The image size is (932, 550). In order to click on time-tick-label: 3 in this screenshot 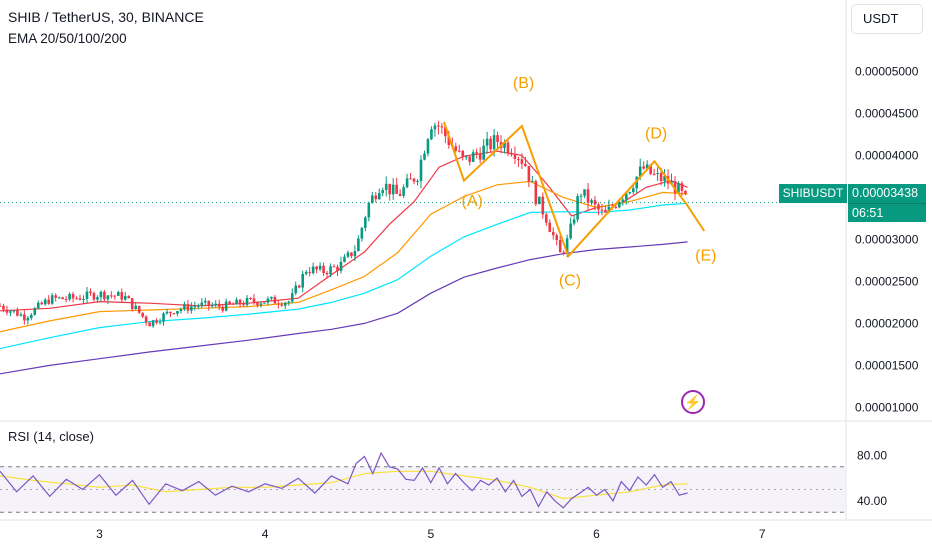, I will do `click(99, 534)`.